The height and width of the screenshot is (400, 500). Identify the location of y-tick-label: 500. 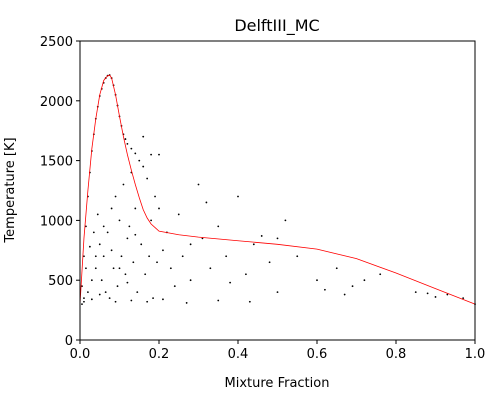
(60, 281).